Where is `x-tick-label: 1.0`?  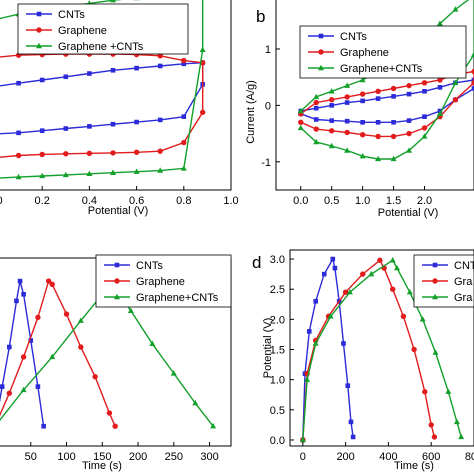 x-tick-label: 1.0 is located at coordinates (230, 201).